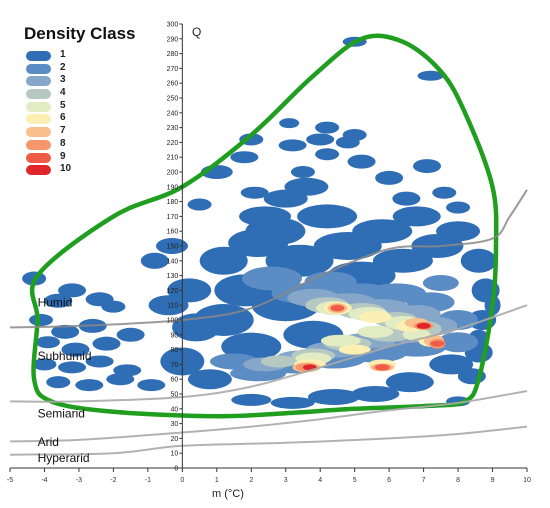 The image size is (550, 508). I want to click on y-tick-label: 290, so click(173, 39).